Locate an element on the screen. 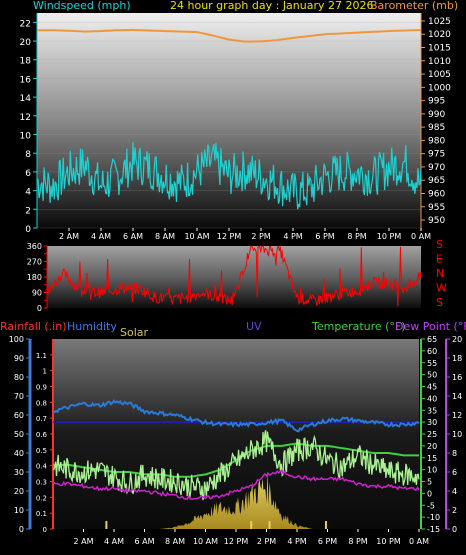  temperature-tick-label: 20 is located at coordinates (432, 446).